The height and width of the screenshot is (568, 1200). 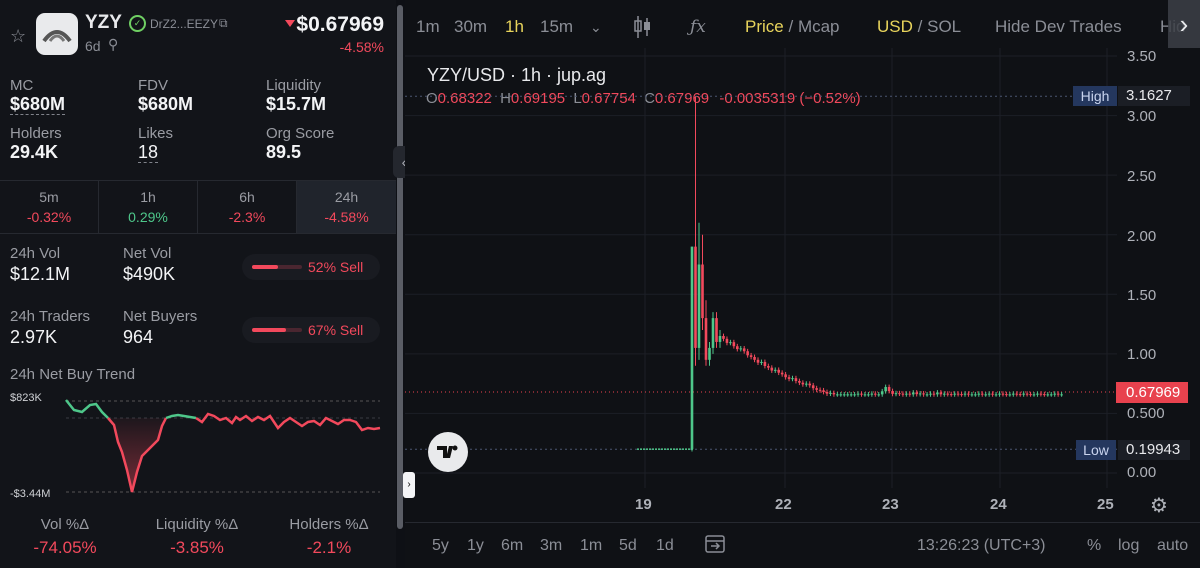 I want to click on low-value: 0.67754, so click(x=608, y=98).